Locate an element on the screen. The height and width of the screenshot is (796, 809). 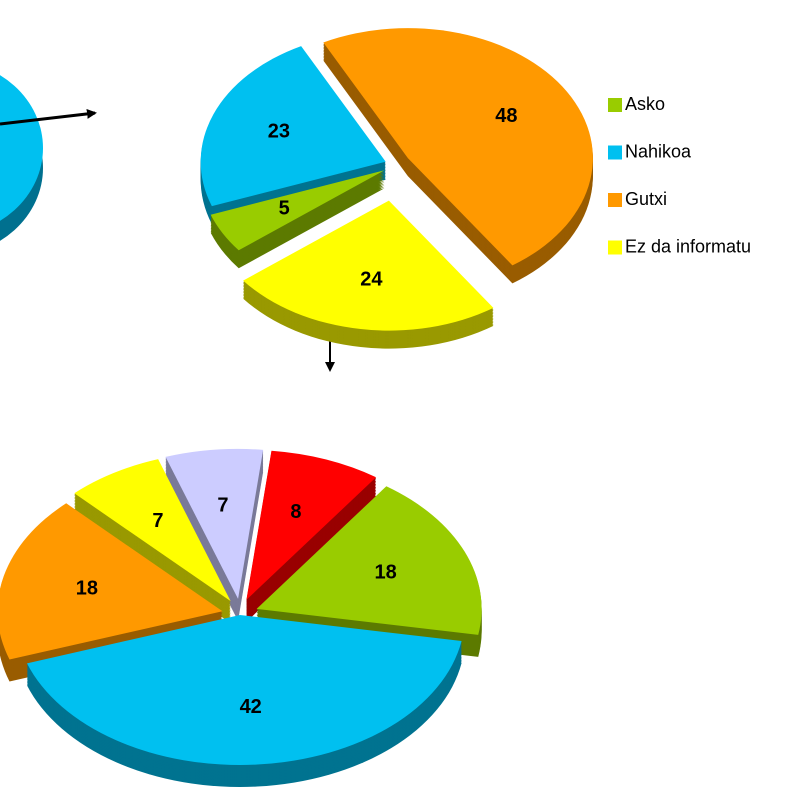
legend-label: Nahikoa is located at coordinates (658, 151).